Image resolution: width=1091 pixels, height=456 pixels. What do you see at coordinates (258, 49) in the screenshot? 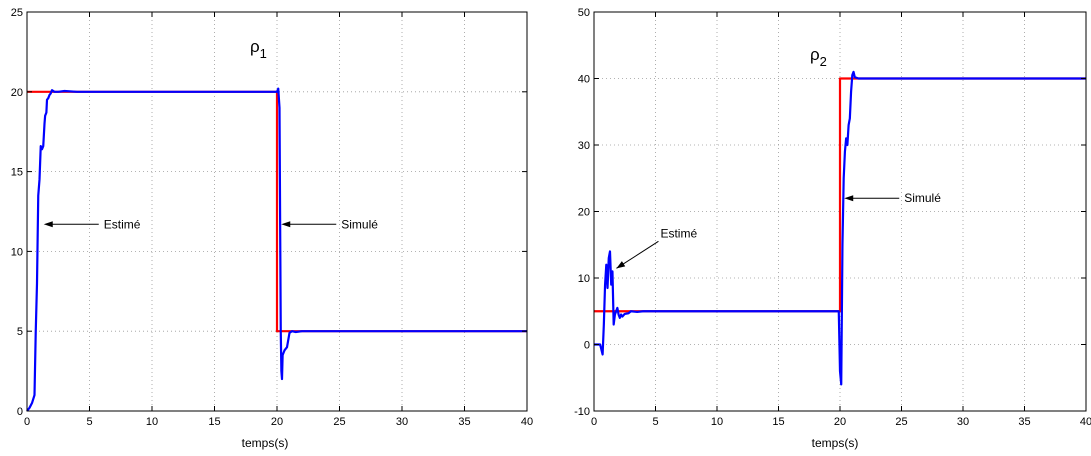
I see `chart-title: ρ1` at bounding box center [258, 49].